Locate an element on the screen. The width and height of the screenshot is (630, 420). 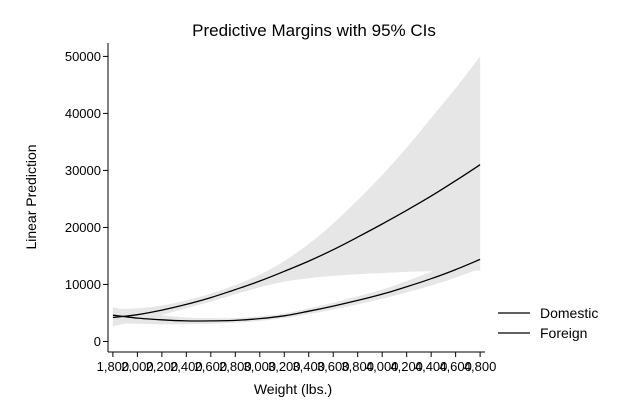
x-tick-label: 3,200 is located at coordinates (284, 366).